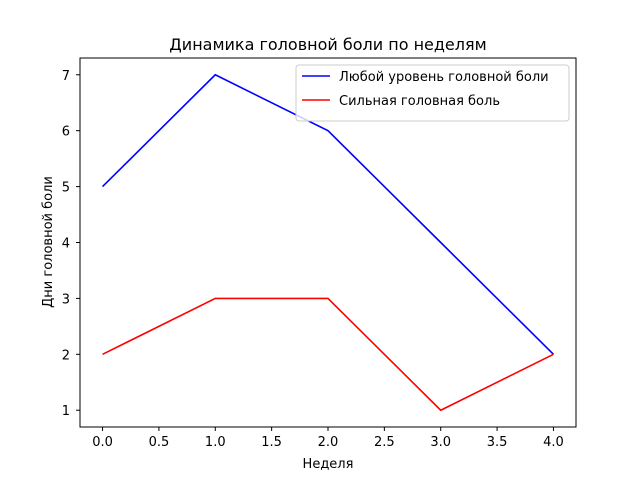 This screenshot has width=640, height=480. I want to click on y-tick-label: 1, so click(66, 411).